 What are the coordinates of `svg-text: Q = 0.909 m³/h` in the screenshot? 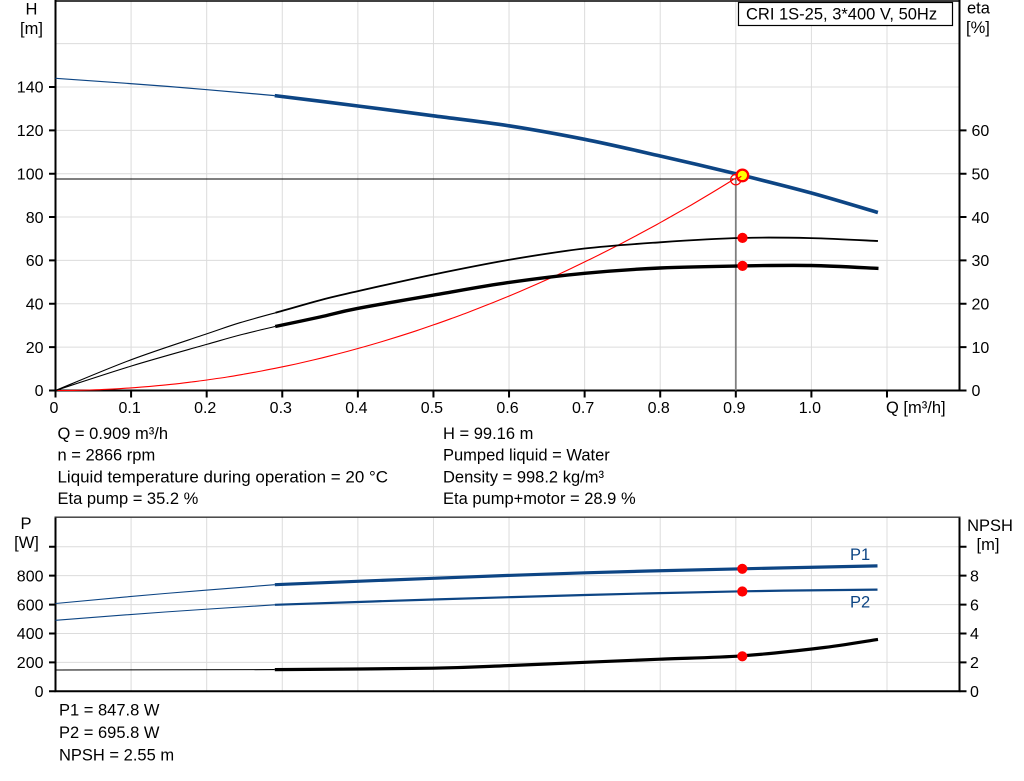 It's located at (113, 434).